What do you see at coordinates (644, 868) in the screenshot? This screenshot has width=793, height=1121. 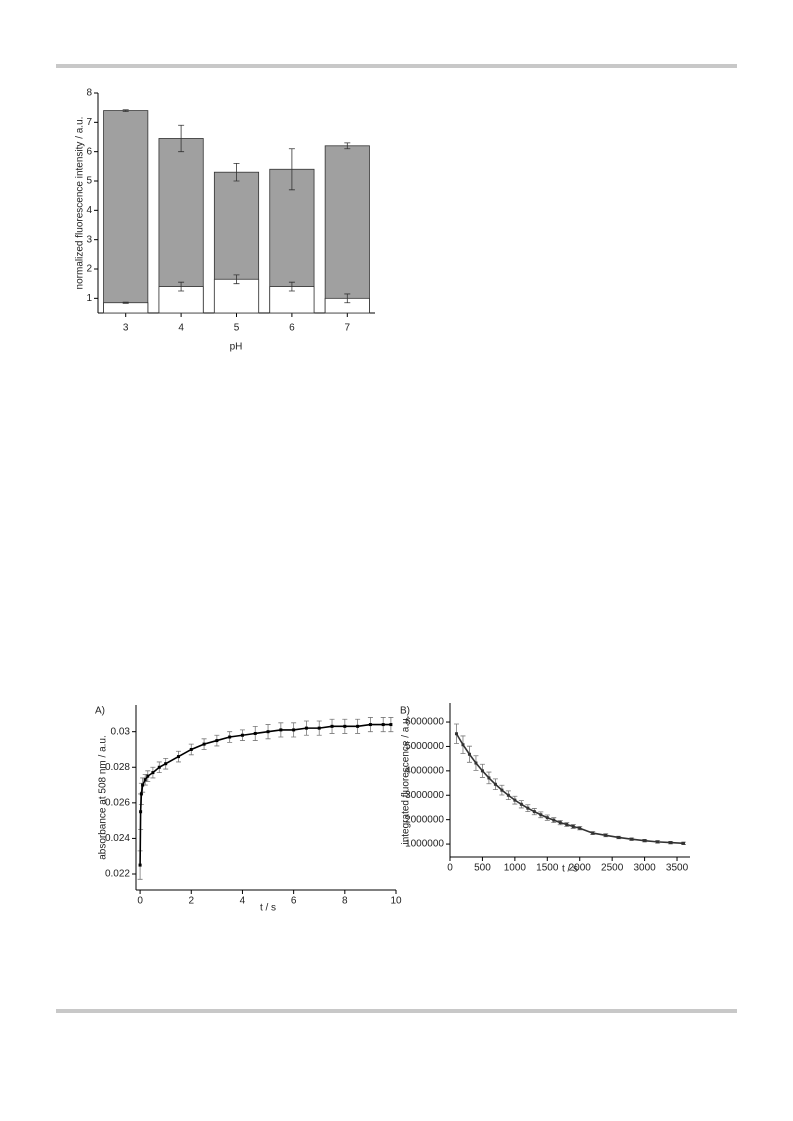 I see `x-tick-label: 3000` at bounding box center [644, 868].